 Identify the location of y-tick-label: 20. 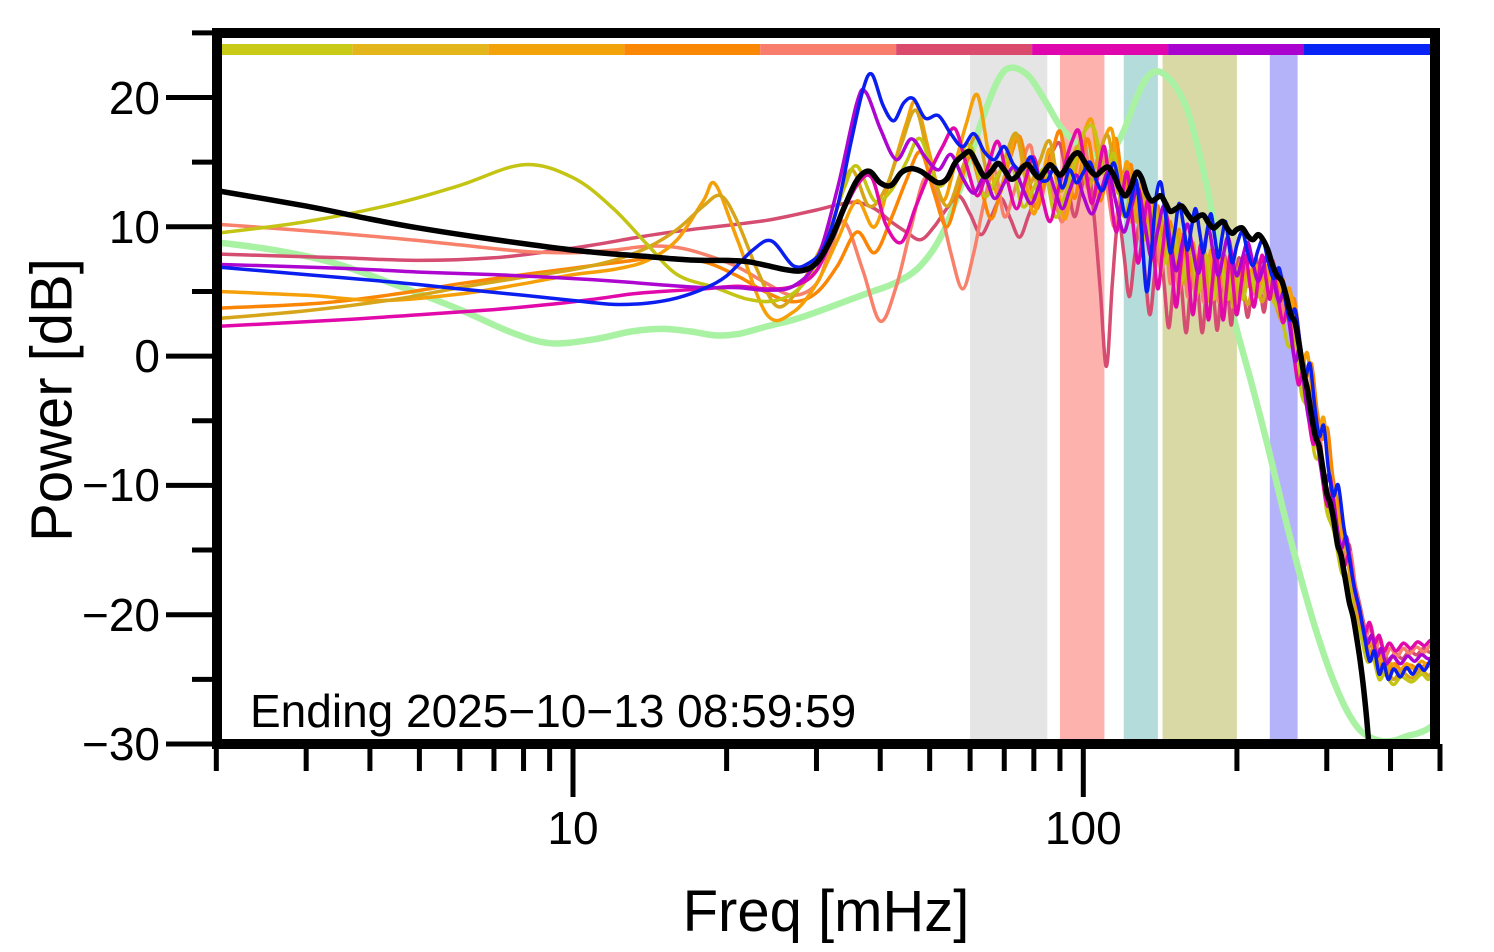
(134, 97).